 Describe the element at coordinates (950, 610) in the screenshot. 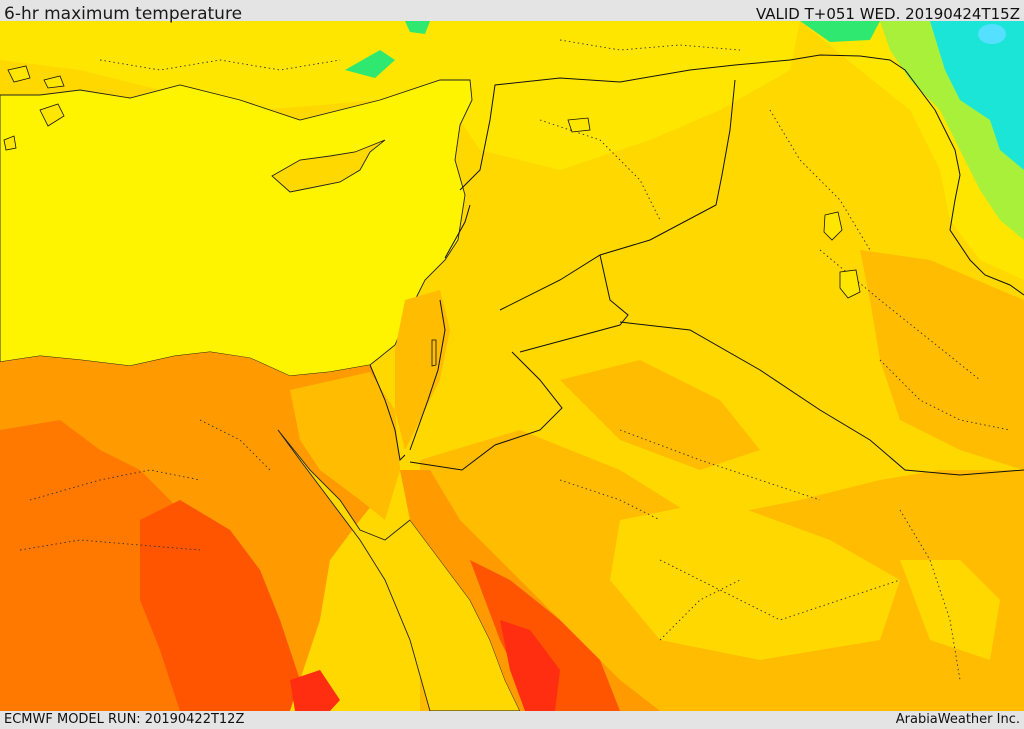

I see `temperature-zone-gold-east` at that location.